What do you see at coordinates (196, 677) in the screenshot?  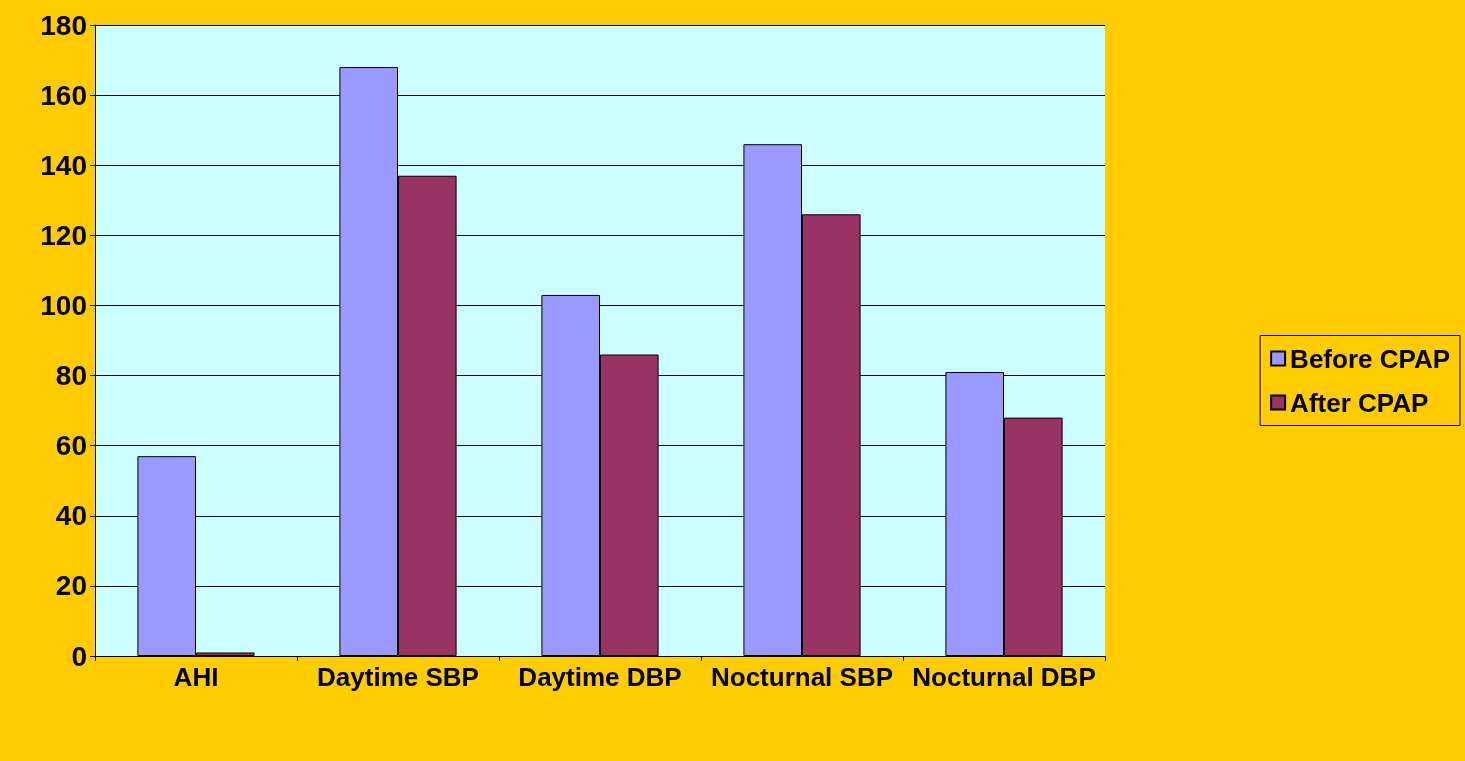 I see `x-tick-label: AHI` at bounding box center [196, 677].